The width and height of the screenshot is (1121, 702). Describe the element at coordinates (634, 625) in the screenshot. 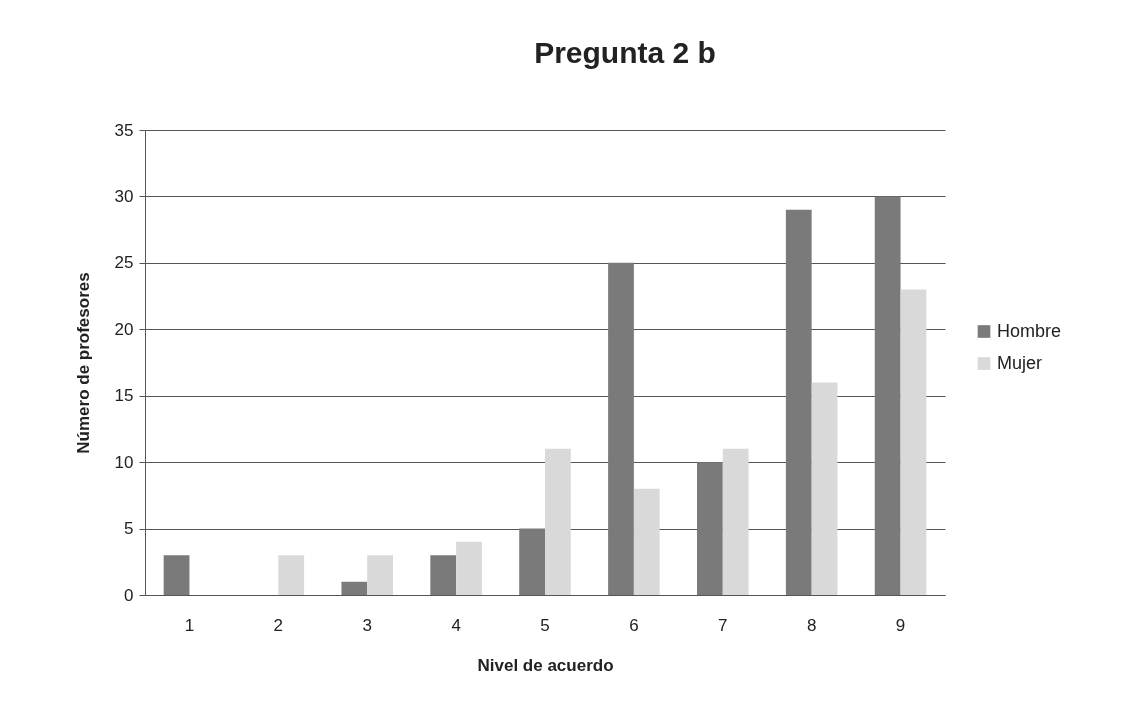

I see `x-tick-label: 6` at that location.